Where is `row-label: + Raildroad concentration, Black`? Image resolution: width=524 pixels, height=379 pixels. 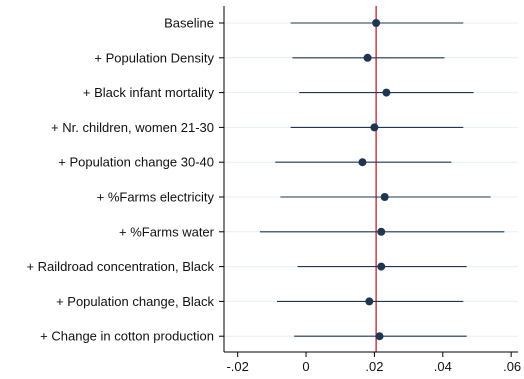
row-label: + Raildroad concentration, Black is located at coordinates (120, 266).